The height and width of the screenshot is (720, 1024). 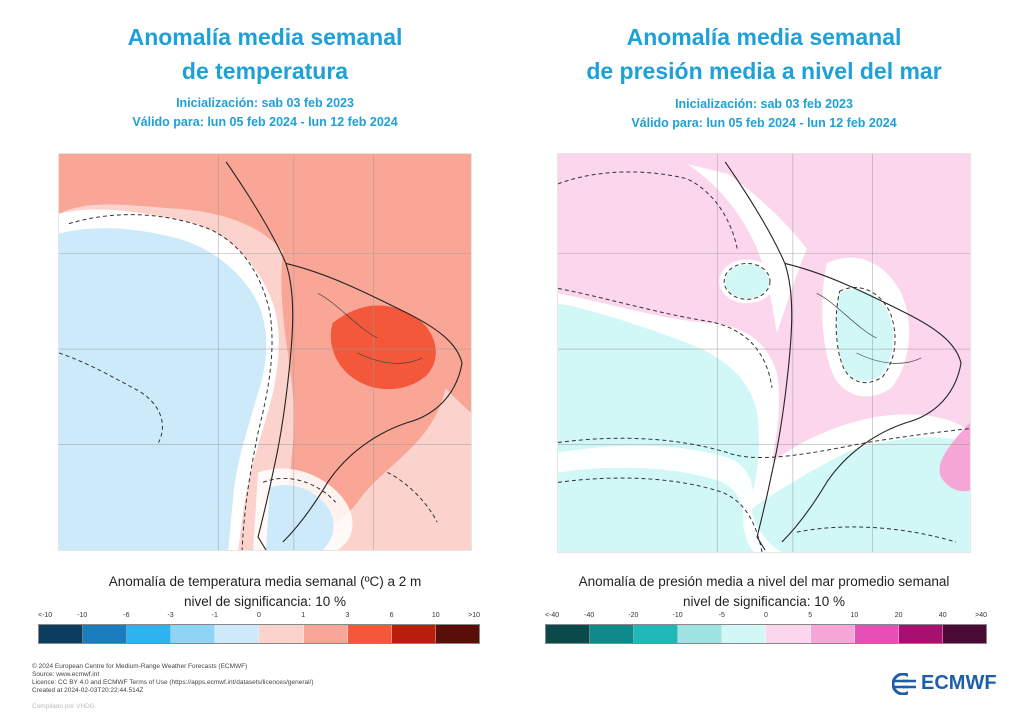 What do you see at coordinates (214, 615) in the screenshot?
I see `left-colorbar-tick-label: -1` at bounding box center [214, 615].